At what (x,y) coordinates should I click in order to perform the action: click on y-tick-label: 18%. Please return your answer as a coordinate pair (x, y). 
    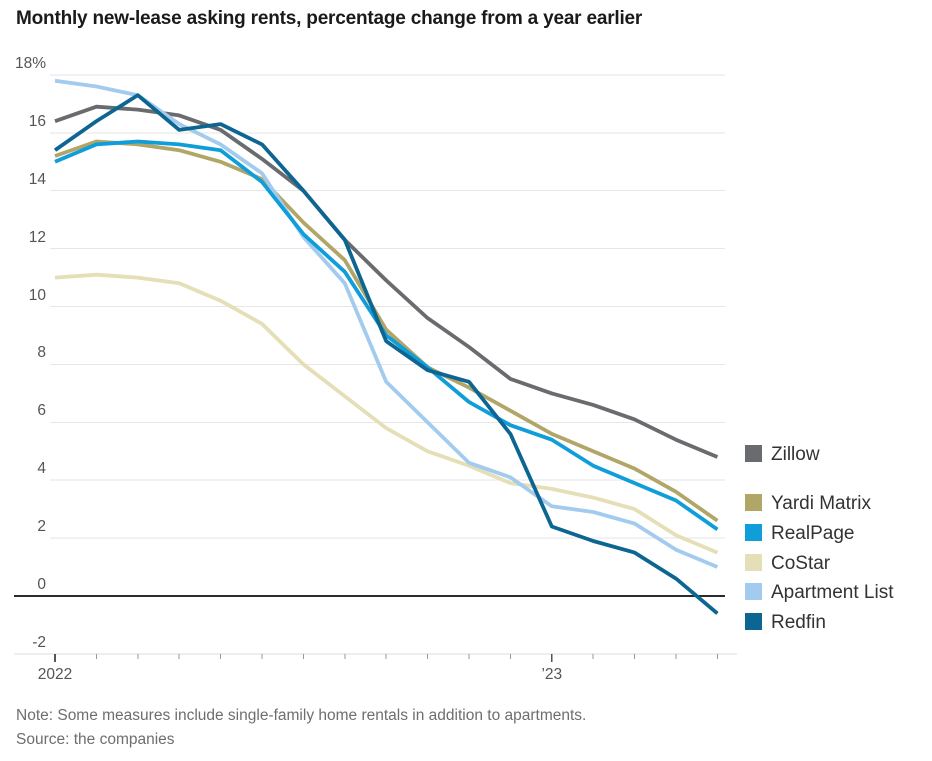
    Looking at the image, I should click on (30, 63).